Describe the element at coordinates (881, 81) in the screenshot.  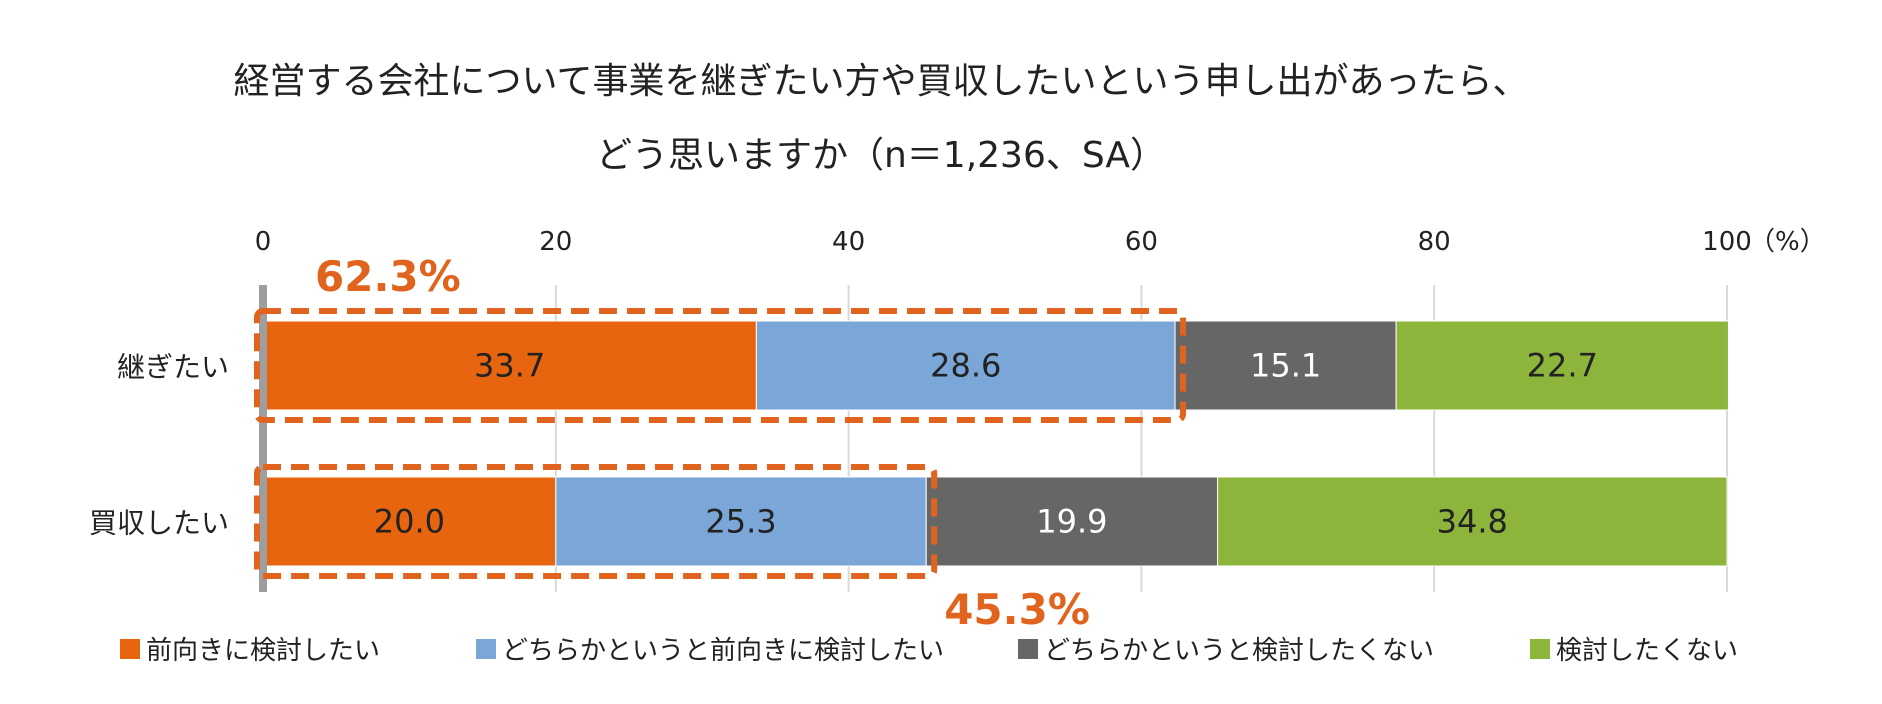
I see `chart-title-line1: 経営する会社について事業を継ぎたい方や買収したいという申し出があったら、` at that location.